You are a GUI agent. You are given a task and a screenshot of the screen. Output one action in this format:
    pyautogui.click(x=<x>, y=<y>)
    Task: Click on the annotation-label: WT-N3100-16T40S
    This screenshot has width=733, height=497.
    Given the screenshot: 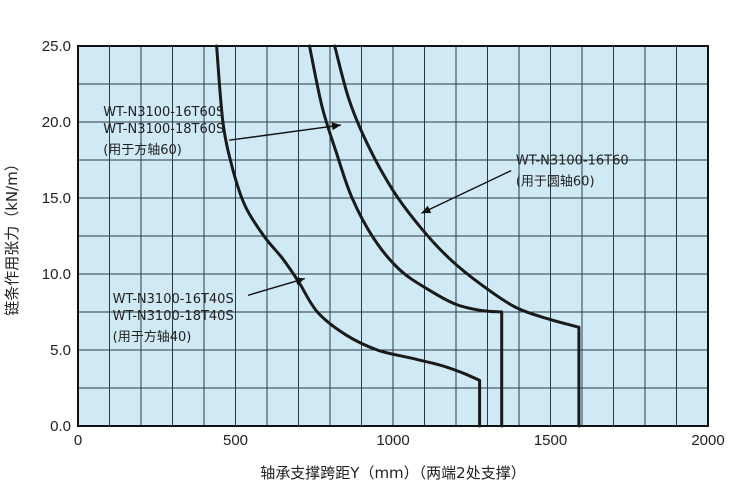 What is the action you would take?
    pyautogui.click(x=173, y=299)
    